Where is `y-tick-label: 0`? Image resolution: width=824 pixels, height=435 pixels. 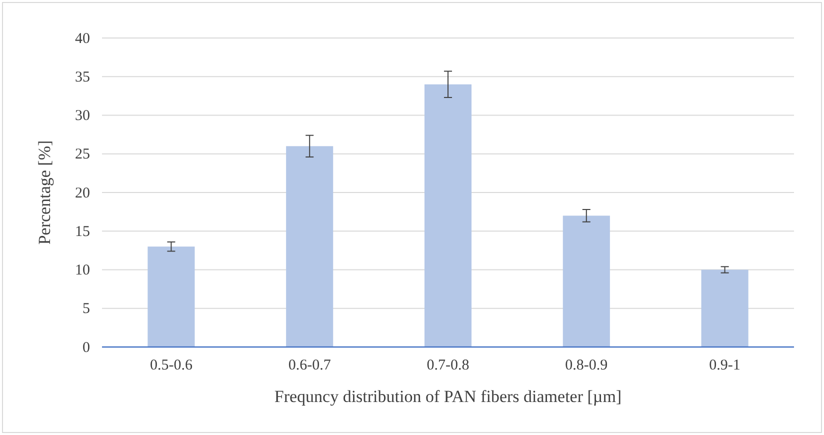
y-tick-label: 0 is located at coordinates (86, 348).